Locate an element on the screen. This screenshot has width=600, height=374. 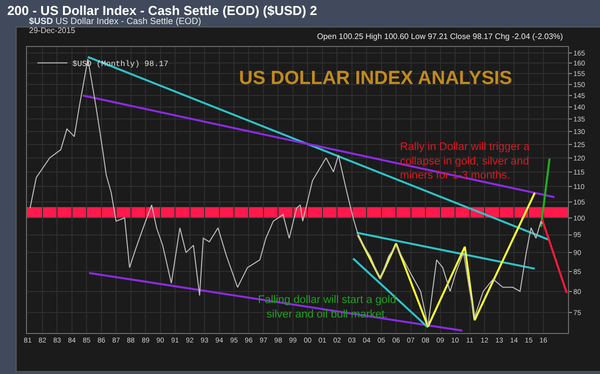
text: Open 100.25 High 100.60 Low 97.21 Close 98.17 Chg -2.04 (-2.03%) is located at coordinates (440, 36).